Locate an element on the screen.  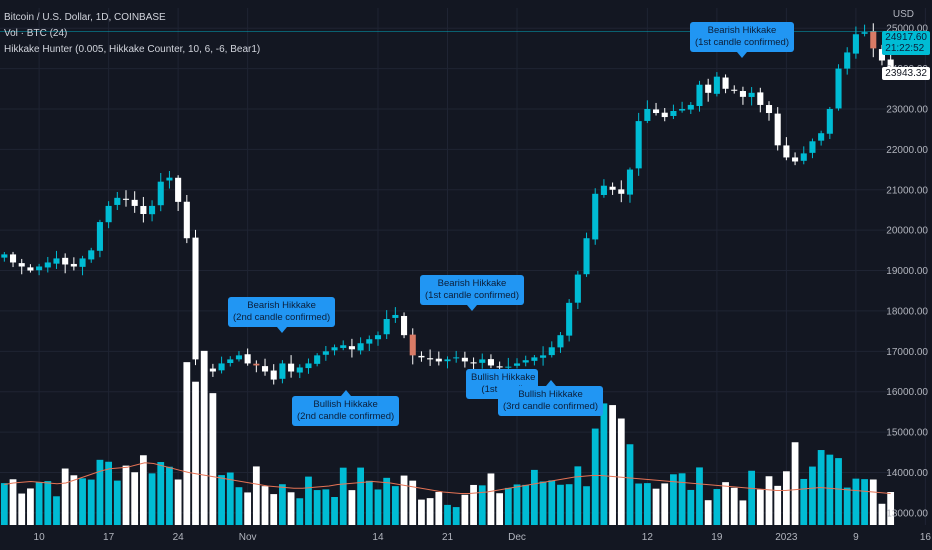
time-axis: 101724Nov1421Dec1219202391623Feb1320 is located at coordinates (483, 537).